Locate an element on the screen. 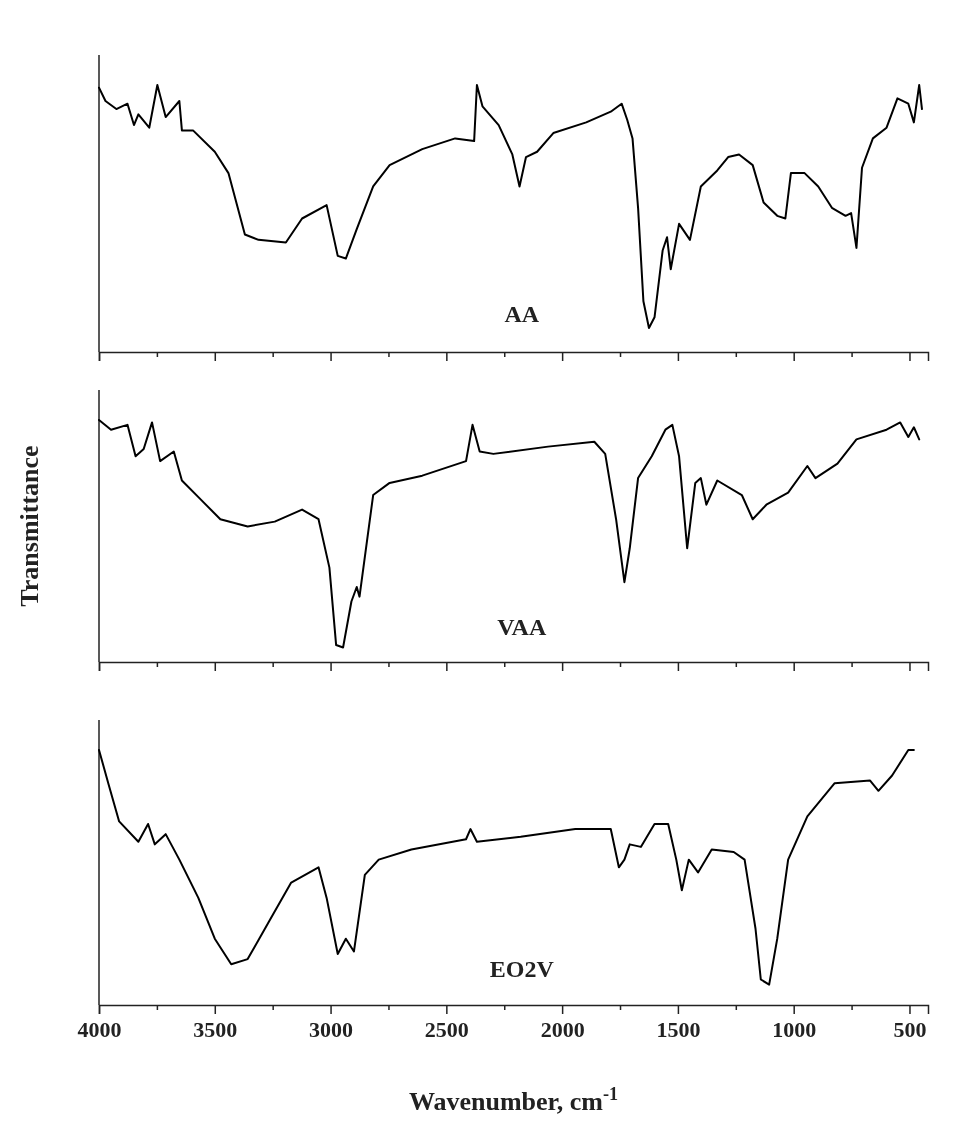 This screenshot has height=1143, width=970. x-tick-label: 2500 is located at coordinates (446, 1029).